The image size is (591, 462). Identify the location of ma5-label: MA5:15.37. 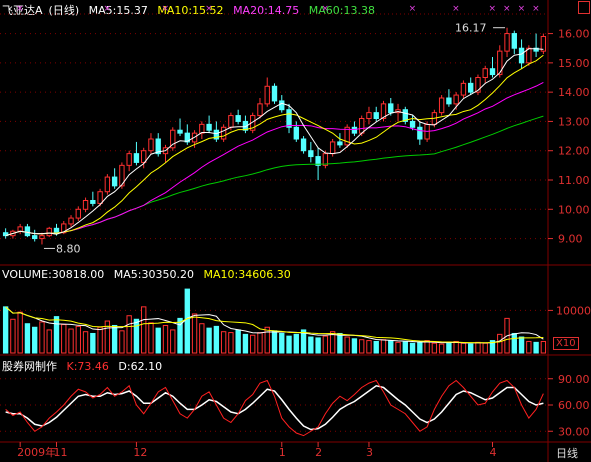
(118, 10).